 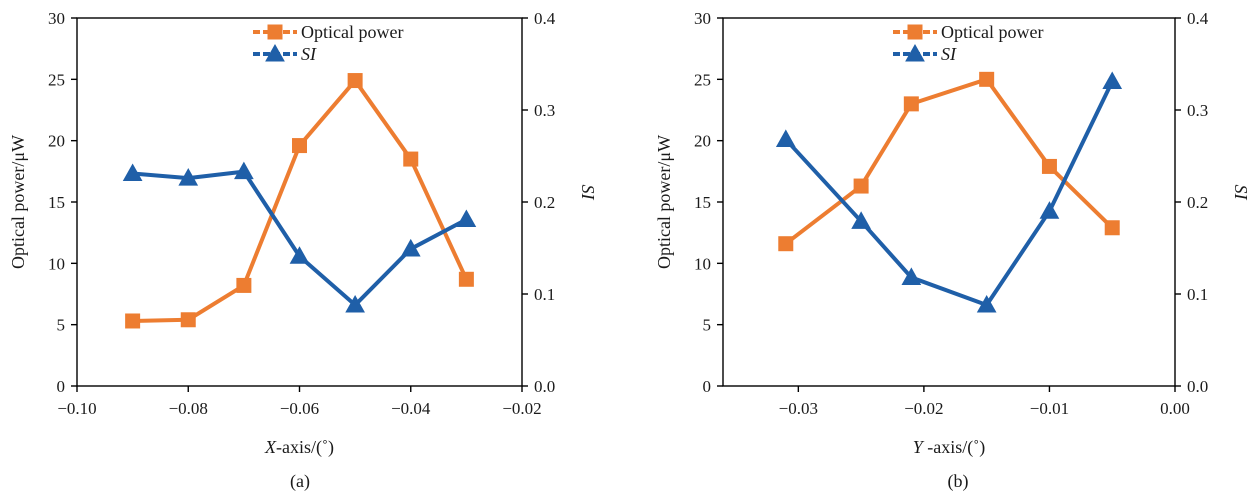 I want to click on x-axis-label-italic: Y, so click(x=919, y=447).